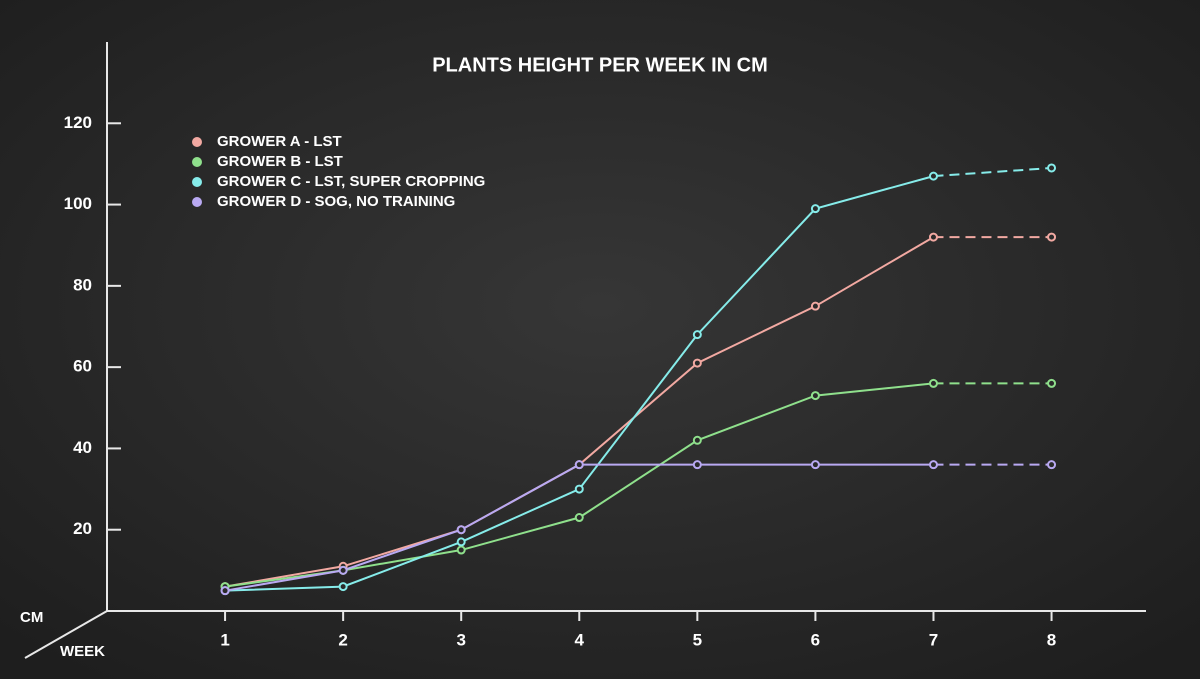 The width and height of the screenshot is (1200, 679). Describe the element at coordinates (82, 651) in the screenshot. I see `x-axis-label: WEEK` at that location.